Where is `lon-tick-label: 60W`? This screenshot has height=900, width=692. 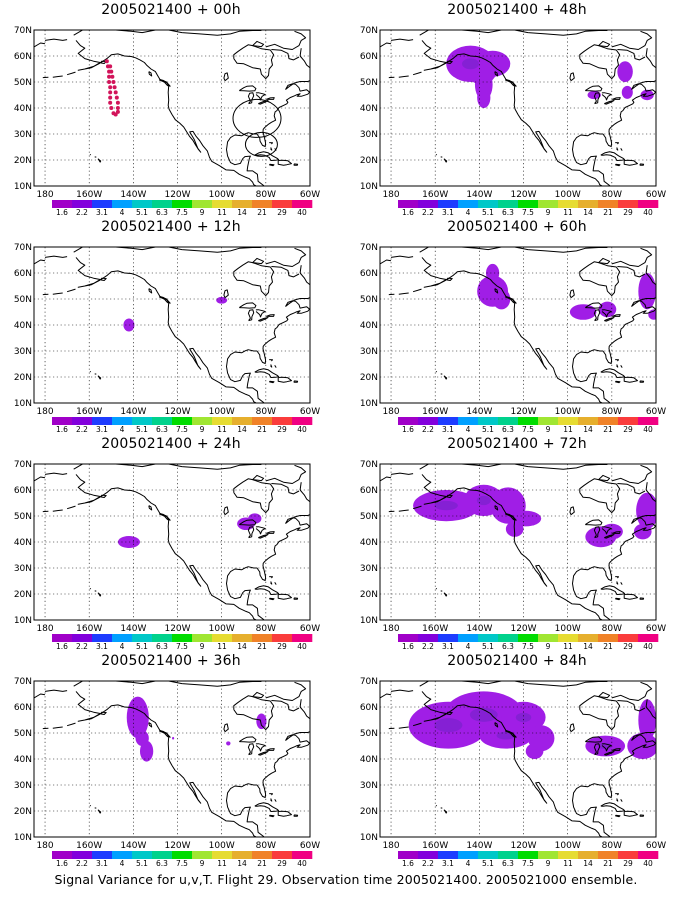
lon-tick-label: 60W is located at coordinates (310, 412).